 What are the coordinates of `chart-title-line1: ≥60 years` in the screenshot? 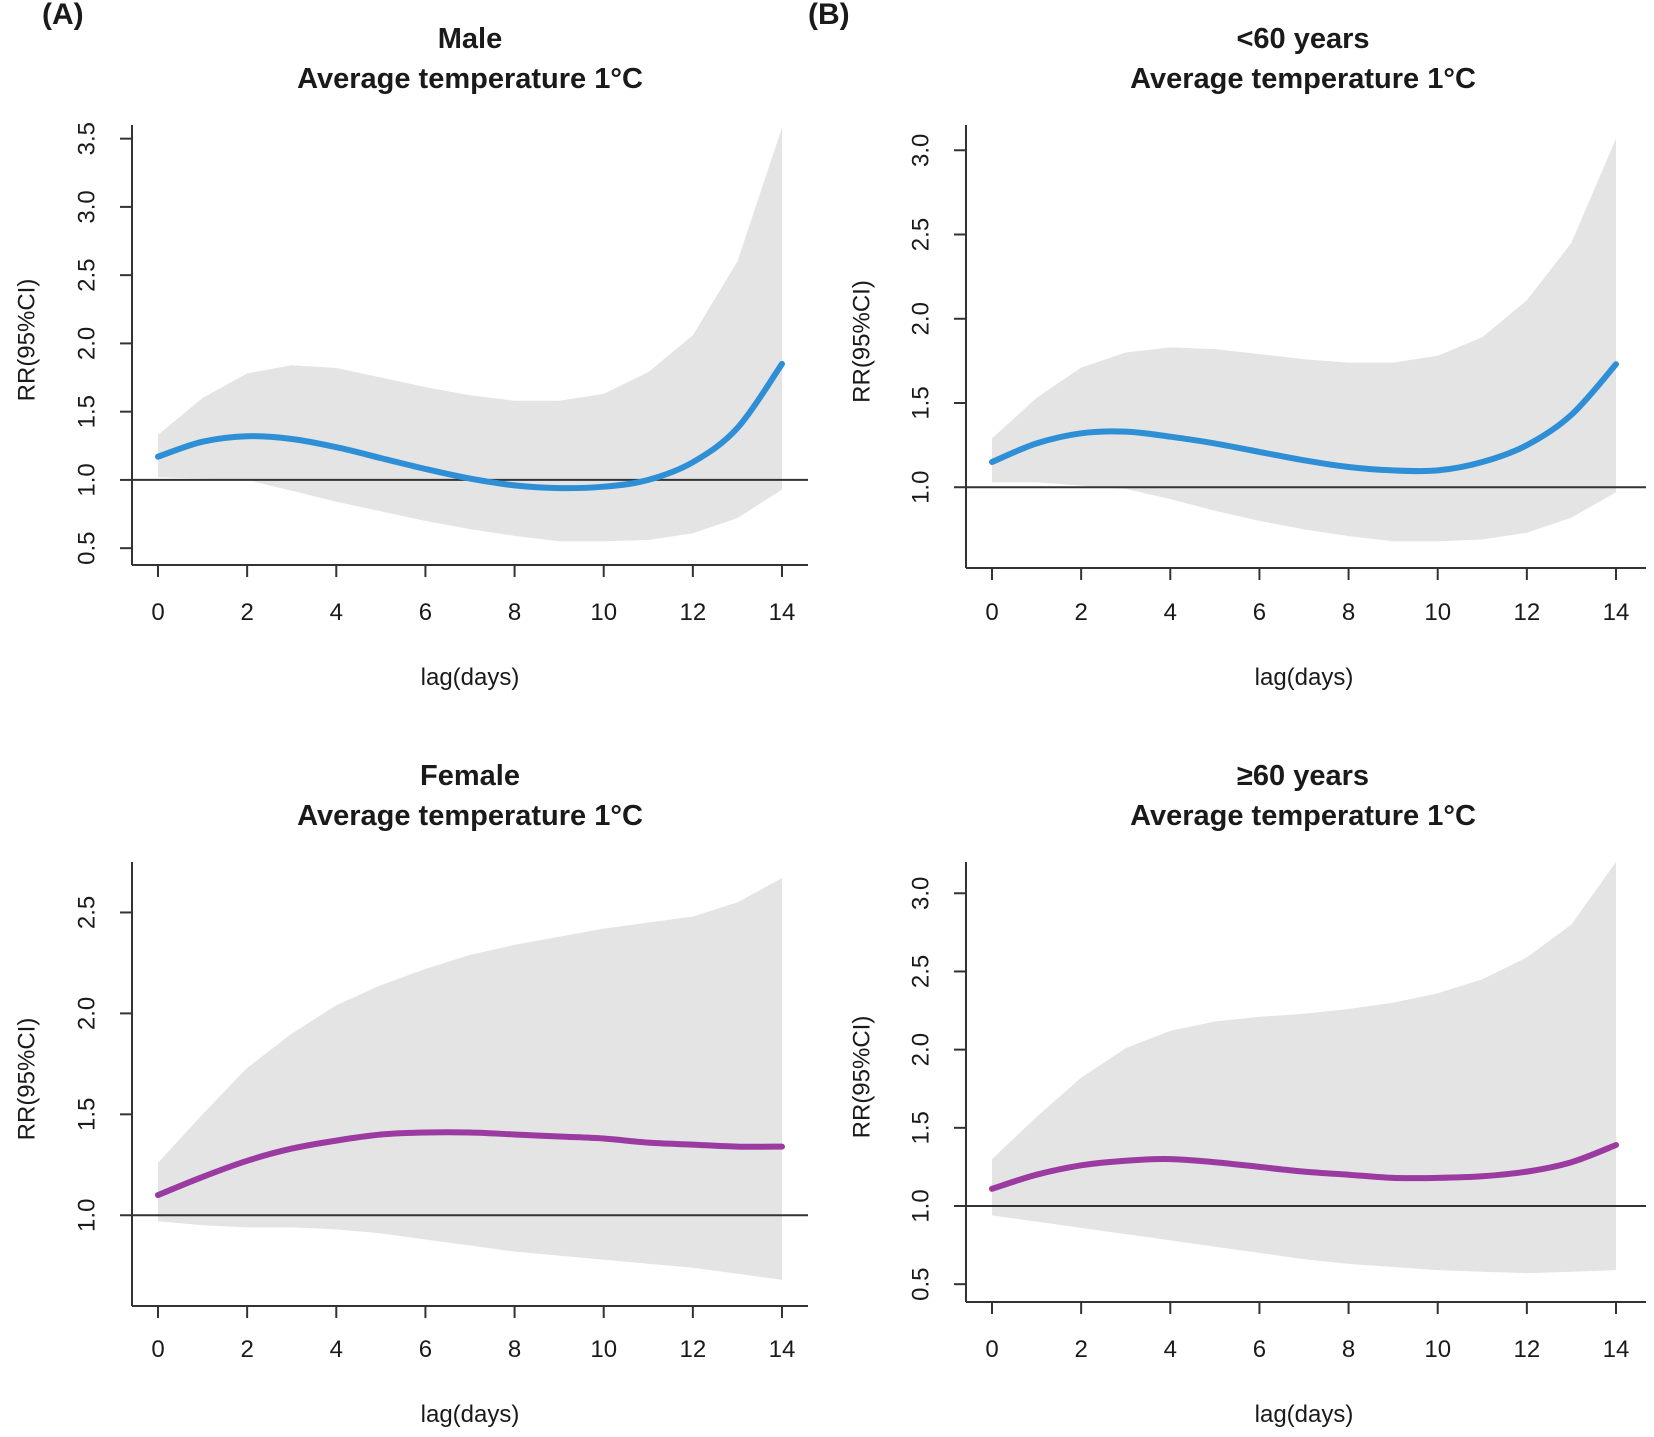 It's located at (1303, 776).